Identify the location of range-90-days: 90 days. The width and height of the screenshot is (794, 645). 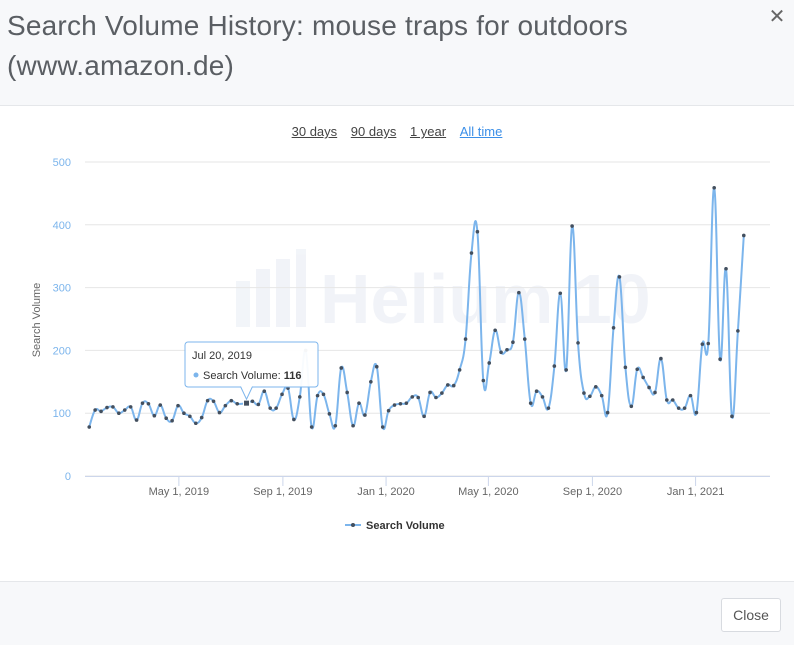
(373, 131).